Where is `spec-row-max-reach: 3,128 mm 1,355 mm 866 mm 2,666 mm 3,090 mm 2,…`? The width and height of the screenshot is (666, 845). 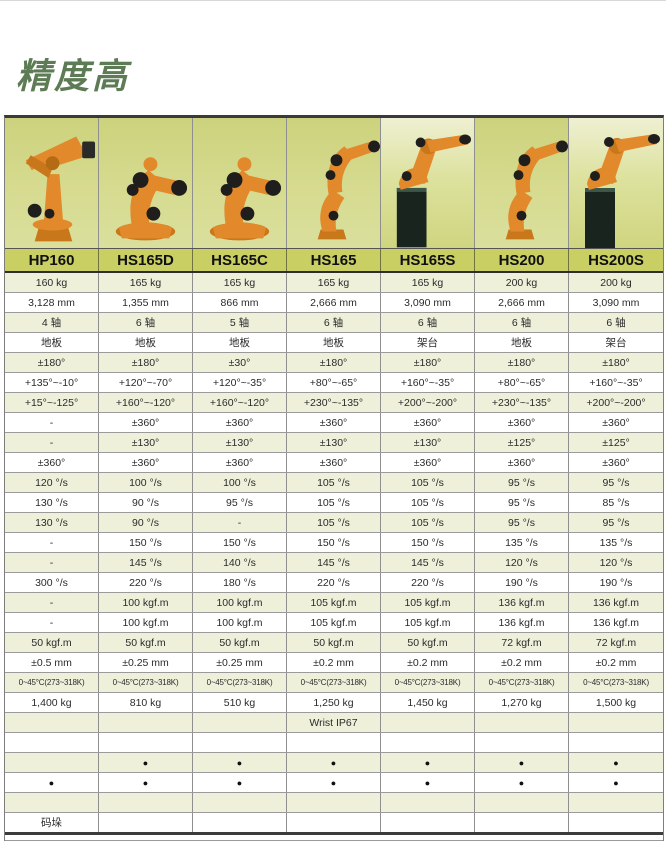 spec-row-max-reach: 3,128 mm 1,355 mm 866 mm 2,666 mm 3,090 mm 2,… is located at coordinates (334, 303).